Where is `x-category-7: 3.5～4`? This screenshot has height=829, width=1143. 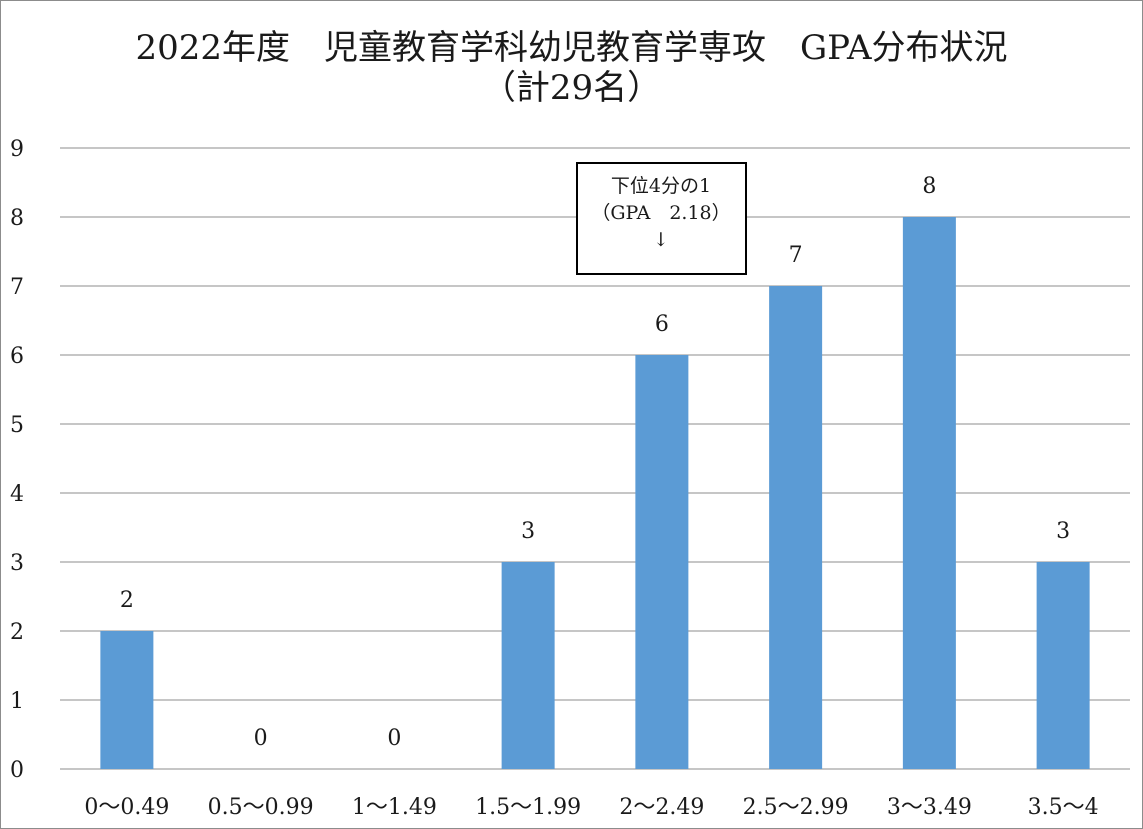
x-category-7: 3.5～4 is located at coordinates (1063, 807).